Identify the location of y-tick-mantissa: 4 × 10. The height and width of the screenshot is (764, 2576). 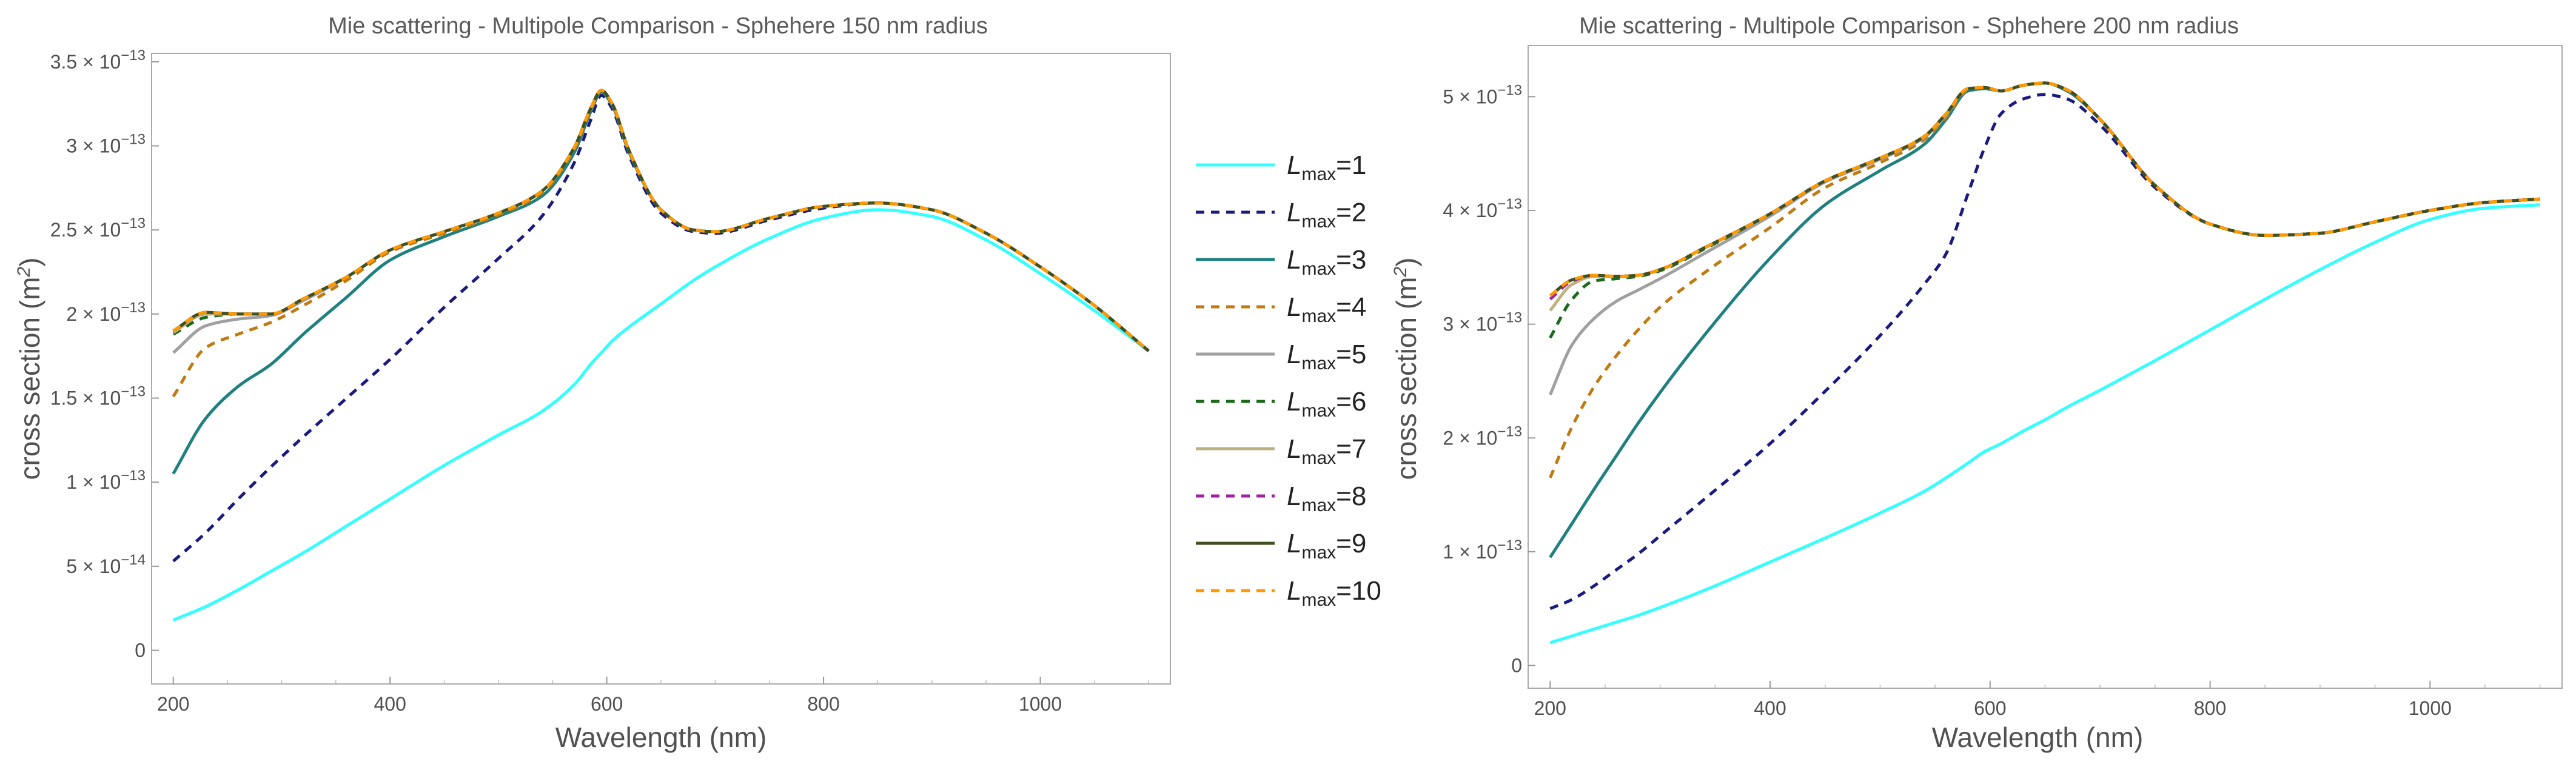
(1470, 210).